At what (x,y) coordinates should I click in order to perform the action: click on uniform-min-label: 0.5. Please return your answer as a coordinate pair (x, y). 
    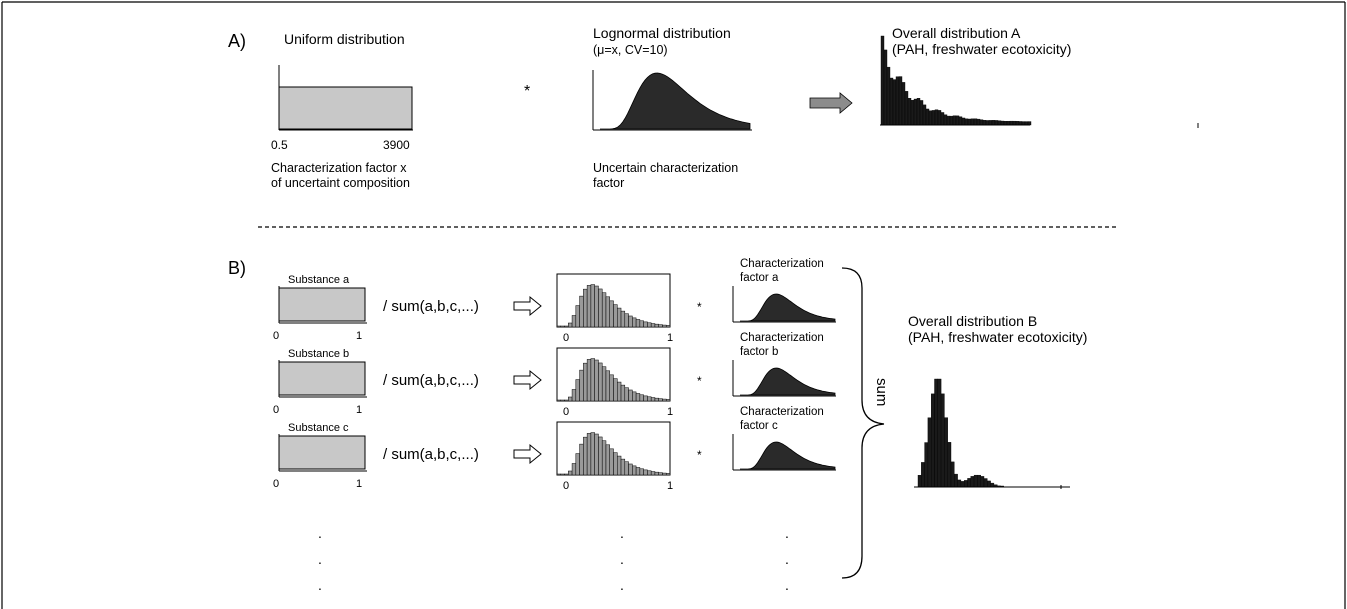
    Looking at the image, I should click on (279, 145).